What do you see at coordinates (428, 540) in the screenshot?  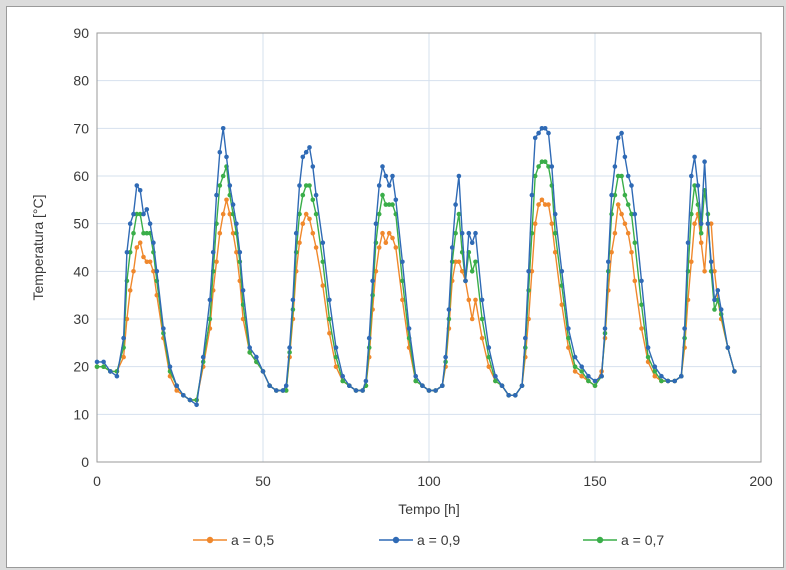 I see `legend: a = 0,5 a = 0,9 a = 0,7` at bounding box center [428, 540].